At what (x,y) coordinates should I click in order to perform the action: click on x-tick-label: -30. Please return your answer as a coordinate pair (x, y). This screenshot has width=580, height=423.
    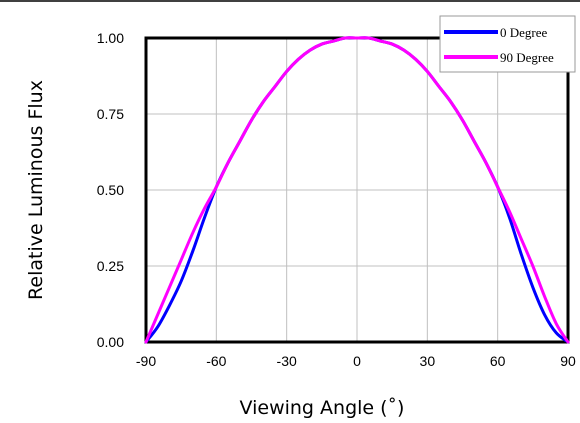
    Looking at the image, I should click on (287, 361).